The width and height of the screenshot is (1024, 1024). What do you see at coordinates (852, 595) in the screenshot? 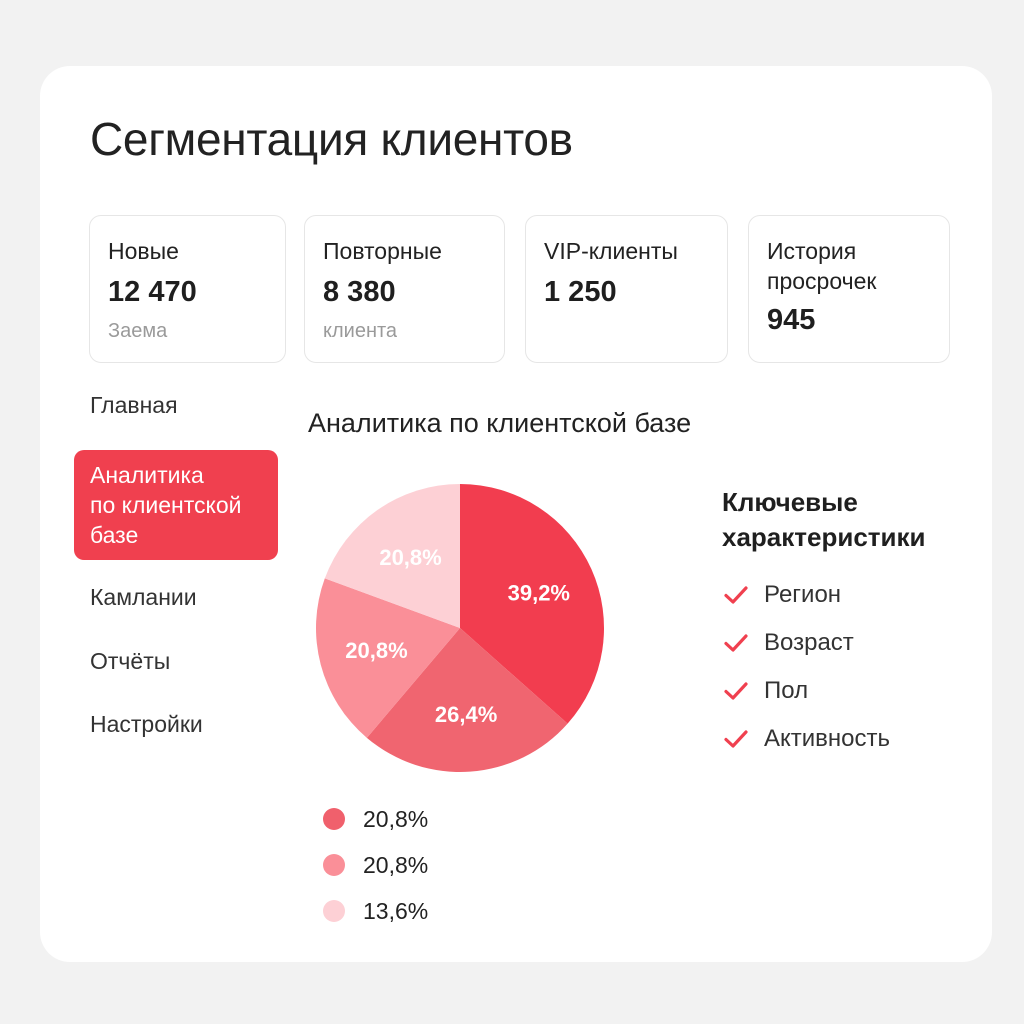
I see `feature-item: Регион` at bounding box center [852, 595].